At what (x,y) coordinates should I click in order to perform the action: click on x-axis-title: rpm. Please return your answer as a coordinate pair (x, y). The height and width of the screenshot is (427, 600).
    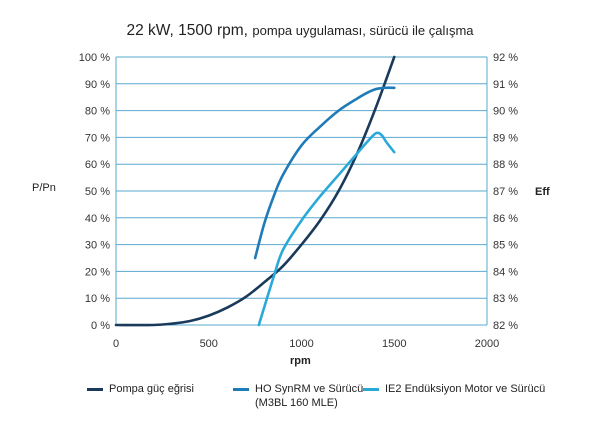
    Looking at the image, I should click on (300, 361).